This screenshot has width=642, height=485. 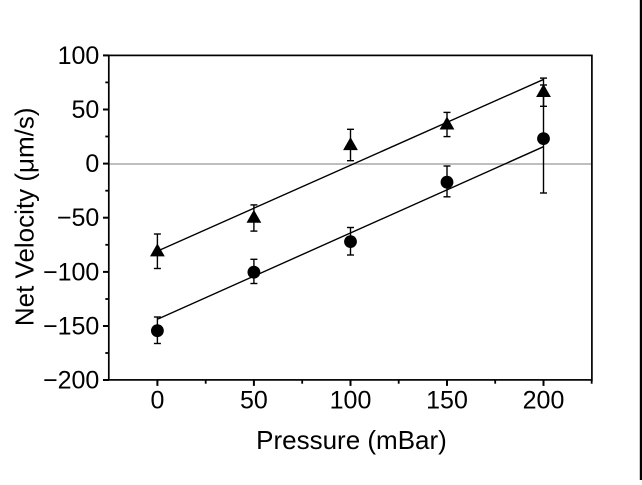 What do you see at coordinates (71, 272) in the screenshot?
I see `svg-text: −100` at bounding box center [71, 272].